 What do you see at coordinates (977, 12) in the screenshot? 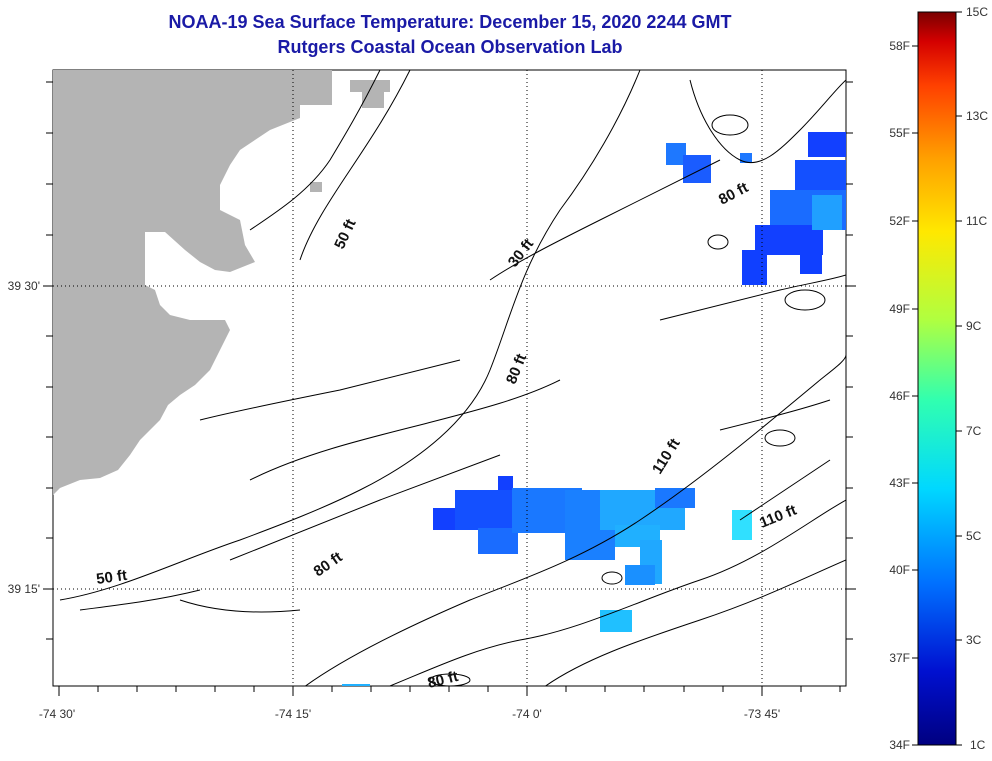
I see `colorbar-celsius-label: 15C` at bounding box center [977, 12].